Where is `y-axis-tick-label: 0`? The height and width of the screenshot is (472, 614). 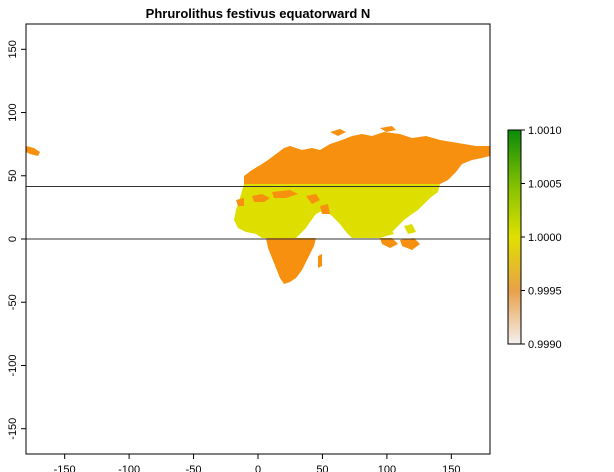
y-axis-tick-label: 0 is located at coordinates (13, 239).